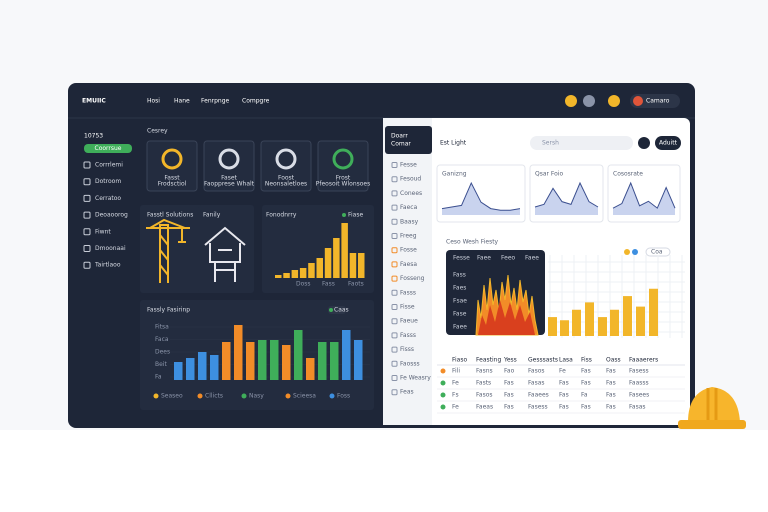 Image resolution: width=768 pixels, height=512 pixels. Describe the element at coordinates (655, 101) in the screenshot. I see `user-pill` at that location.